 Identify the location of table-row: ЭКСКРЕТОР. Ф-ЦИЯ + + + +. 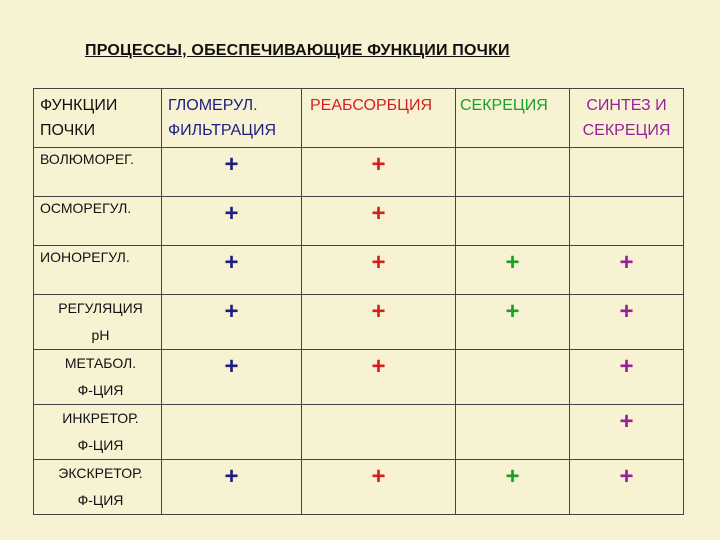
(358, 487).